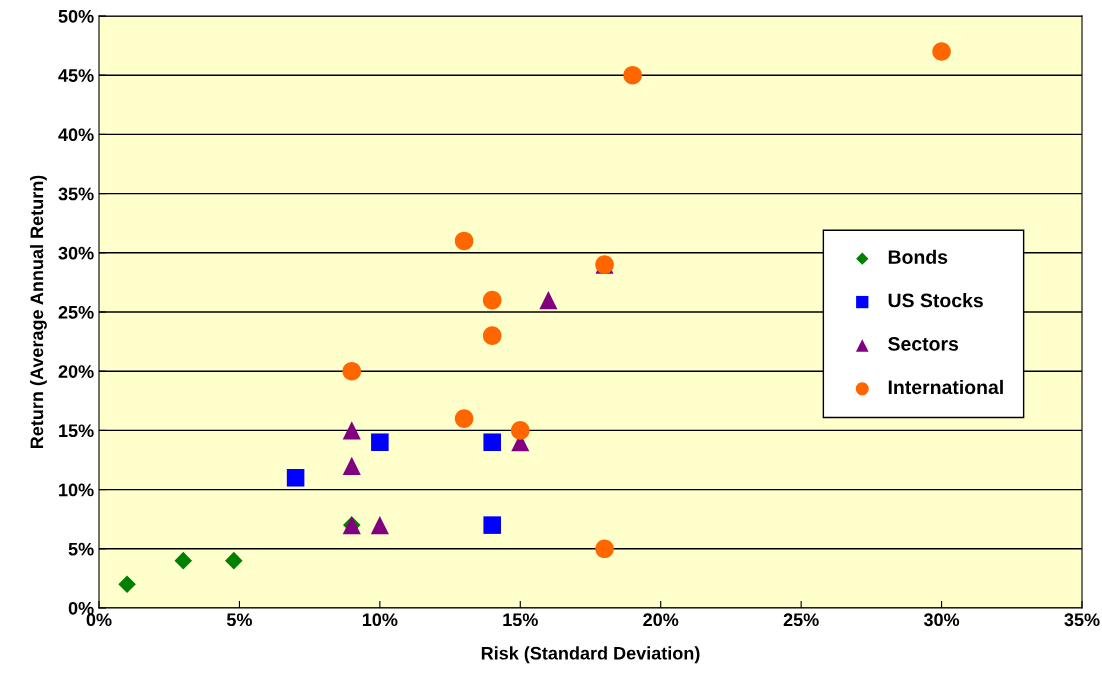  What do you see at coordinates (935, 300) in the screenshot?
I see `legend-label: US Stocks` at bounding box center [935, 300].